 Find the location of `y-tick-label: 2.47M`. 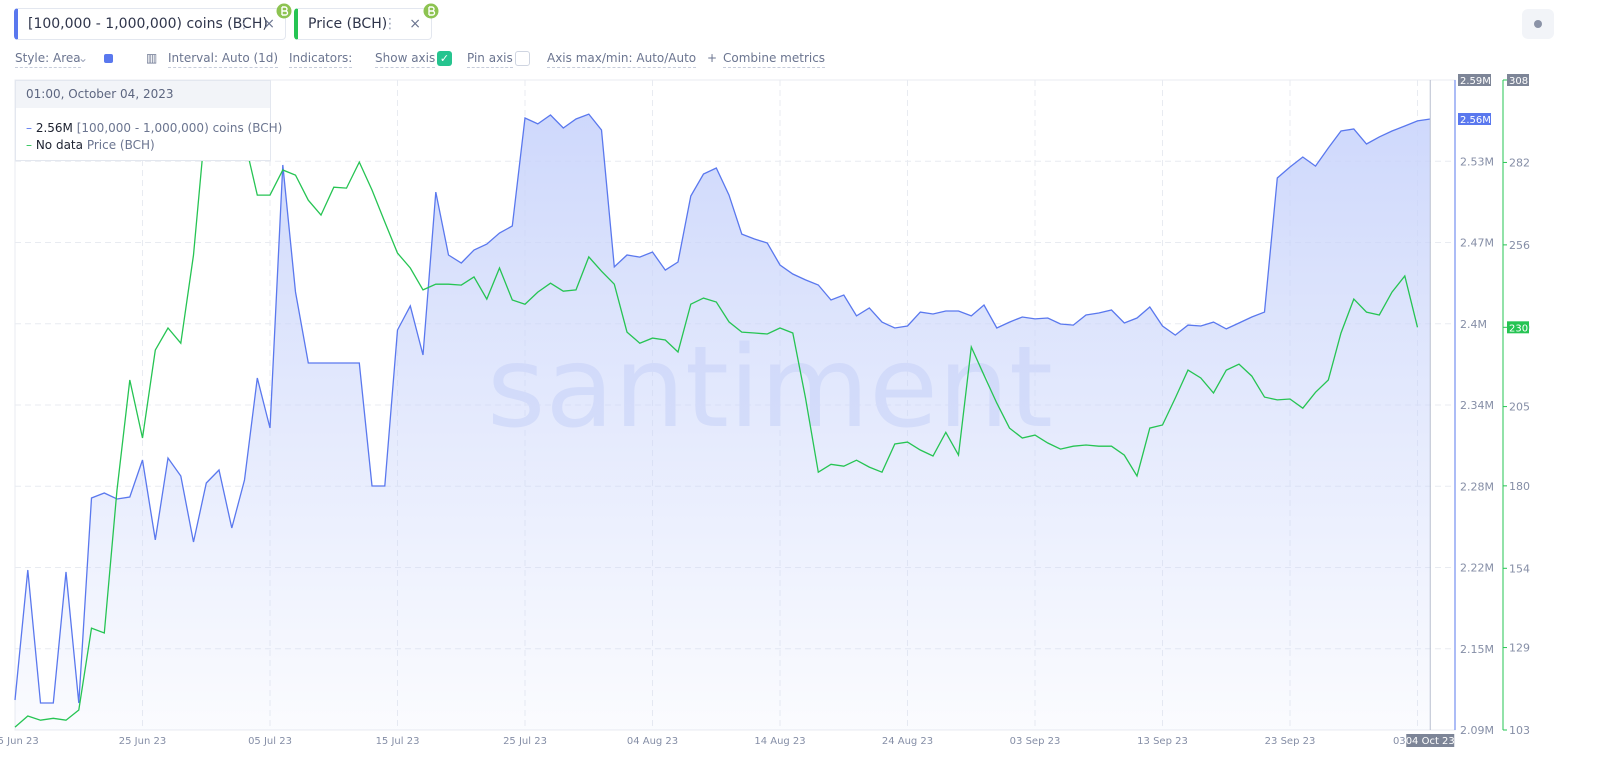

y-tick-label: 2.47M is located at coordinates (1477, 243).